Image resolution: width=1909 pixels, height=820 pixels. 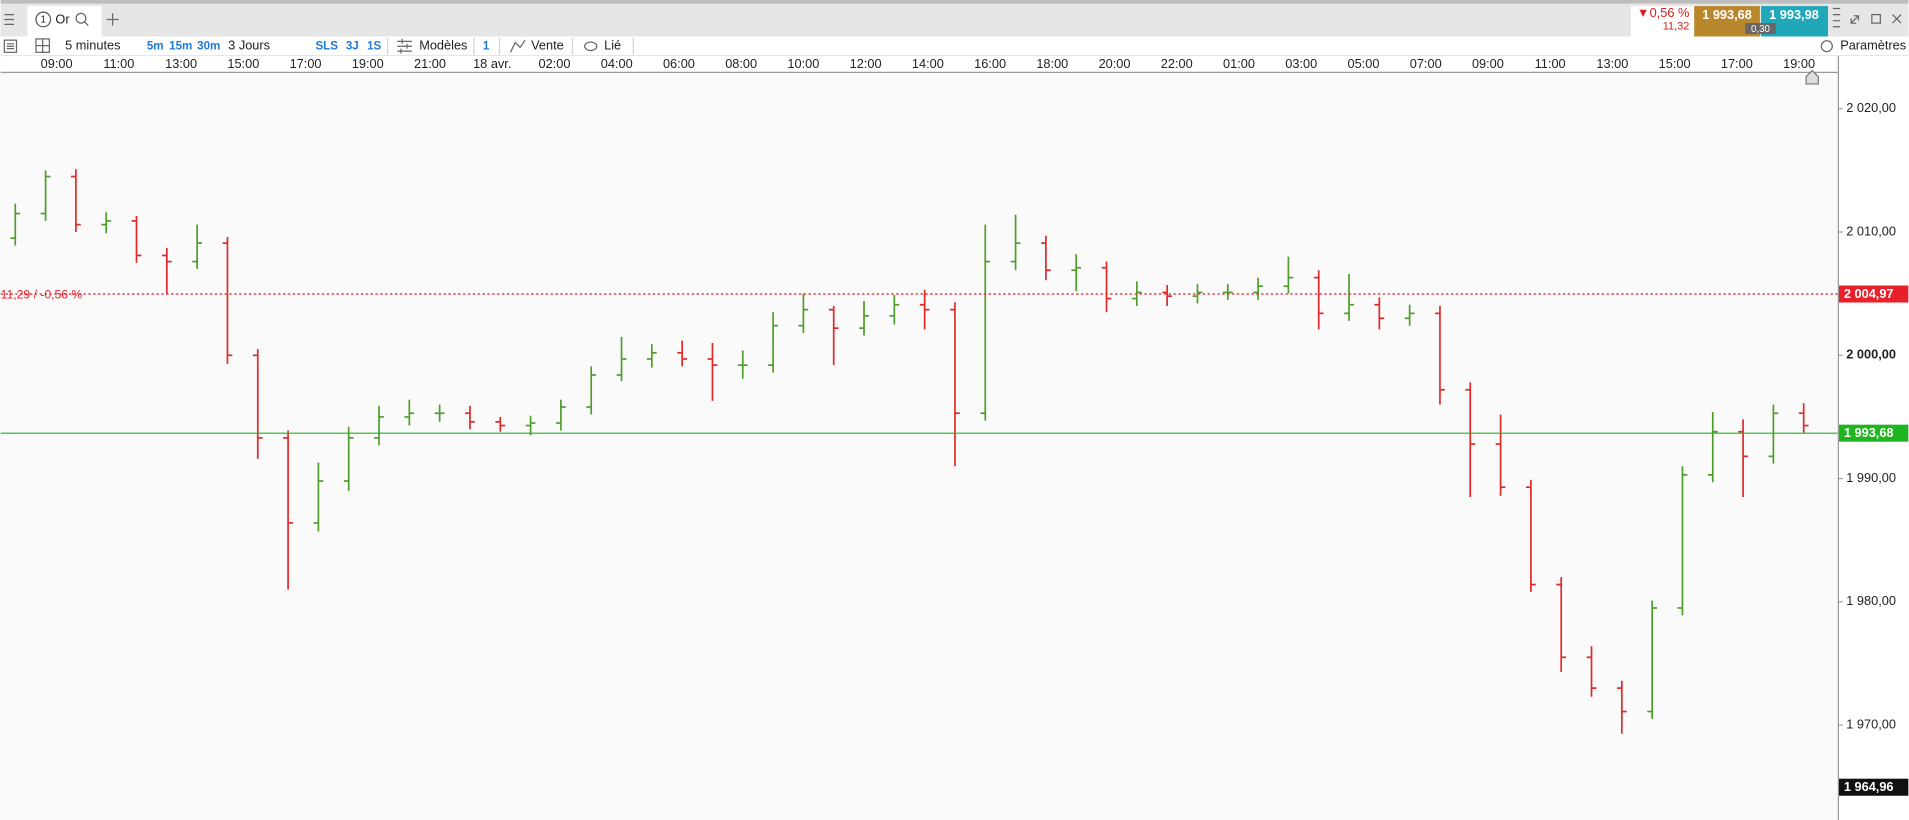 What do you see at coordinates (492, 63) in the screenshot?
I see `x-tick-label: 18 avr.` at bounding box center [492, 63].